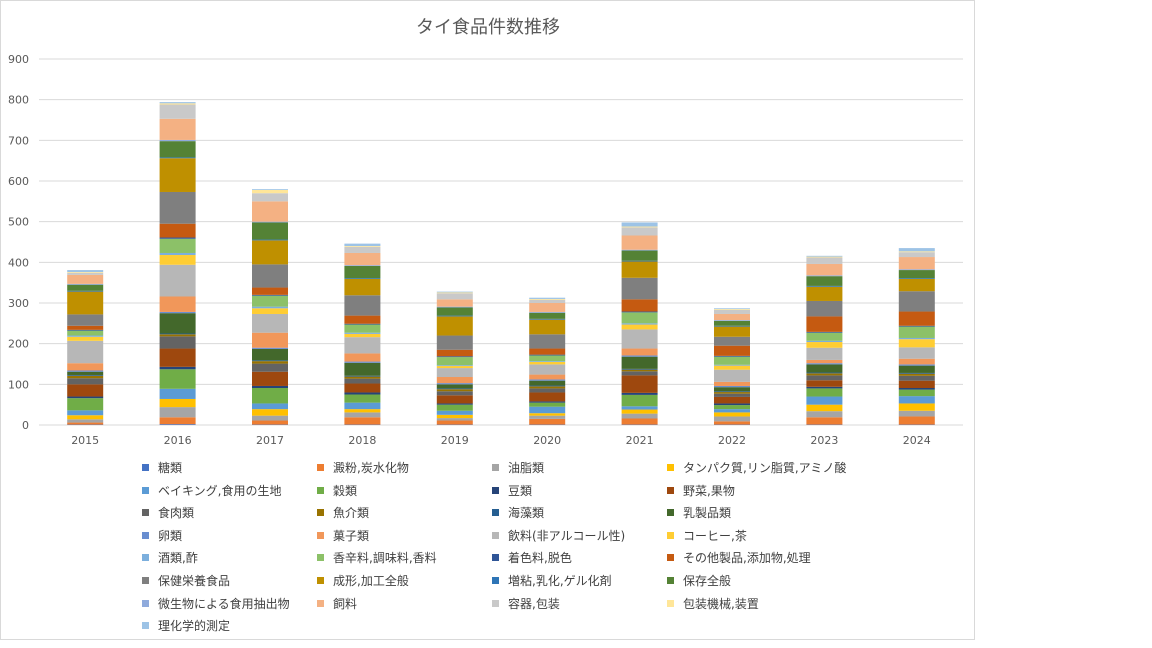  What do you see at coordinates (385, 558) in the screenshot?
I see `legend-label: 香辛料,調味料,香料` at bounding box center [385, 558].